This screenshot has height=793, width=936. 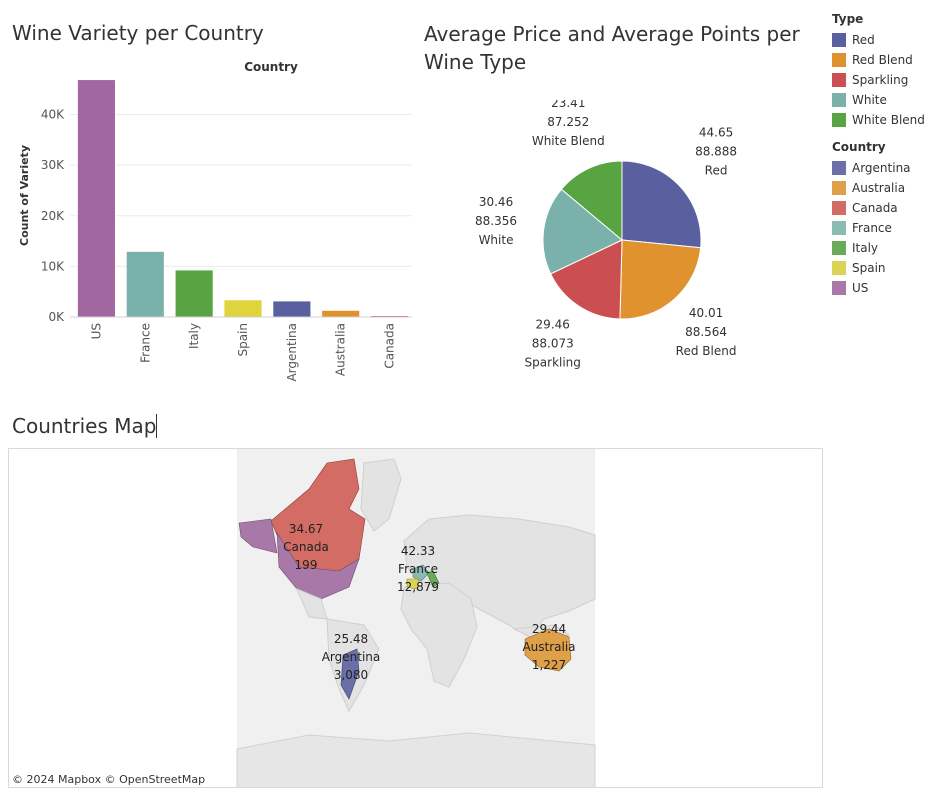 I want to click on pie-data-label: 88.888, so click(x=716, y=152).